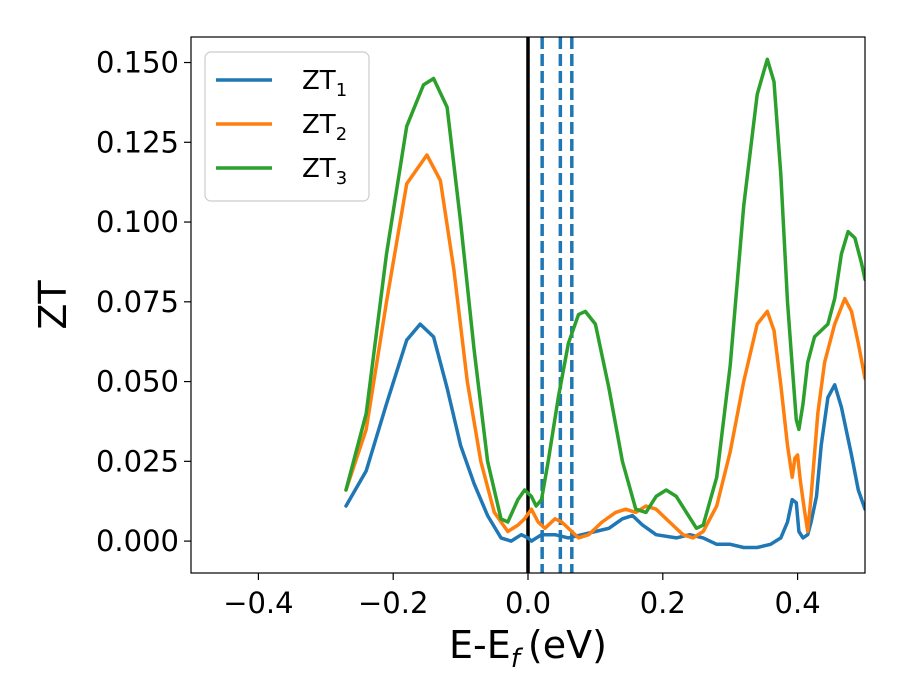  Describe the element at coordinates (528, 603) in the screenshot. I see `x-tick-label: 0.0` at that location.